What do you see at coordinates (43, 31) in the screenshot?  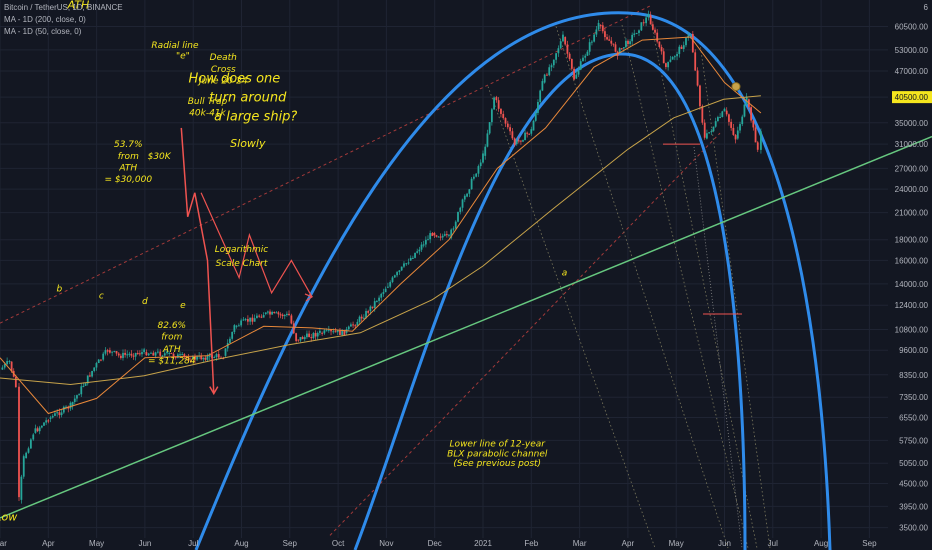 I see `legend-ma50: MA - 1D (50, close, 0)` at bounding box center [43, 31].